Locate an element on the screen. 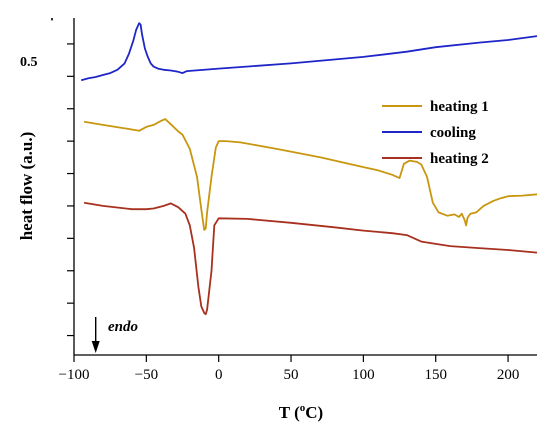 The width and height of the screenshot is (550, 430). legend-label-heating-2: heating 2 is located at coordinates (459, 159).